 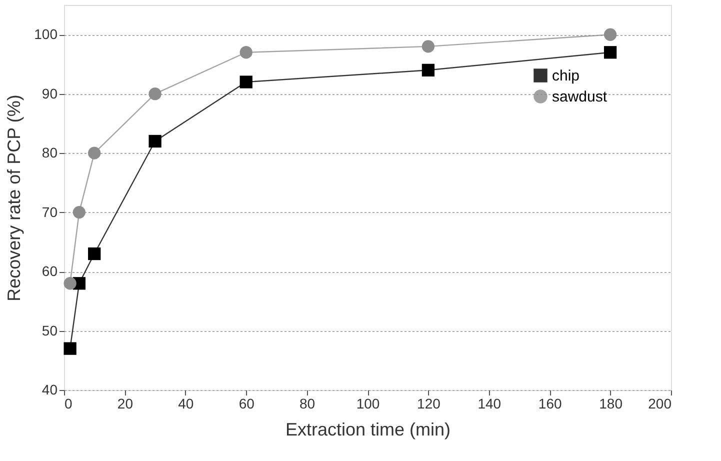 What do you see at coordinates (68, 404) in the screenshot?
I see `x-tick-label: 0` at bounding box center [68, 404].